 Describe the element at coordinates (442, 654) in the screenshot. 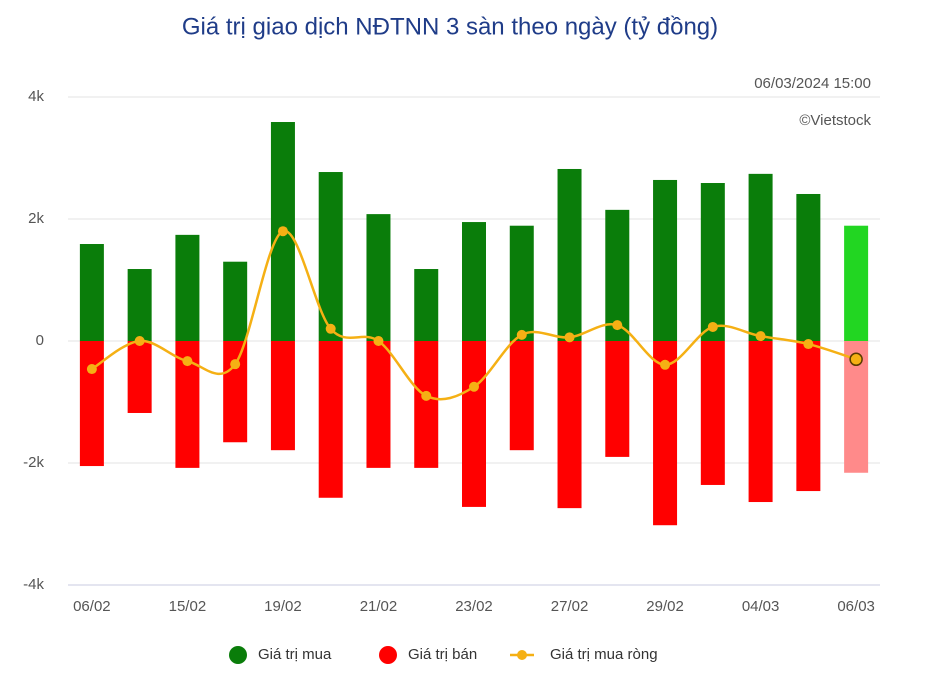

I see `legend-label: Giá trị bán` at that location.